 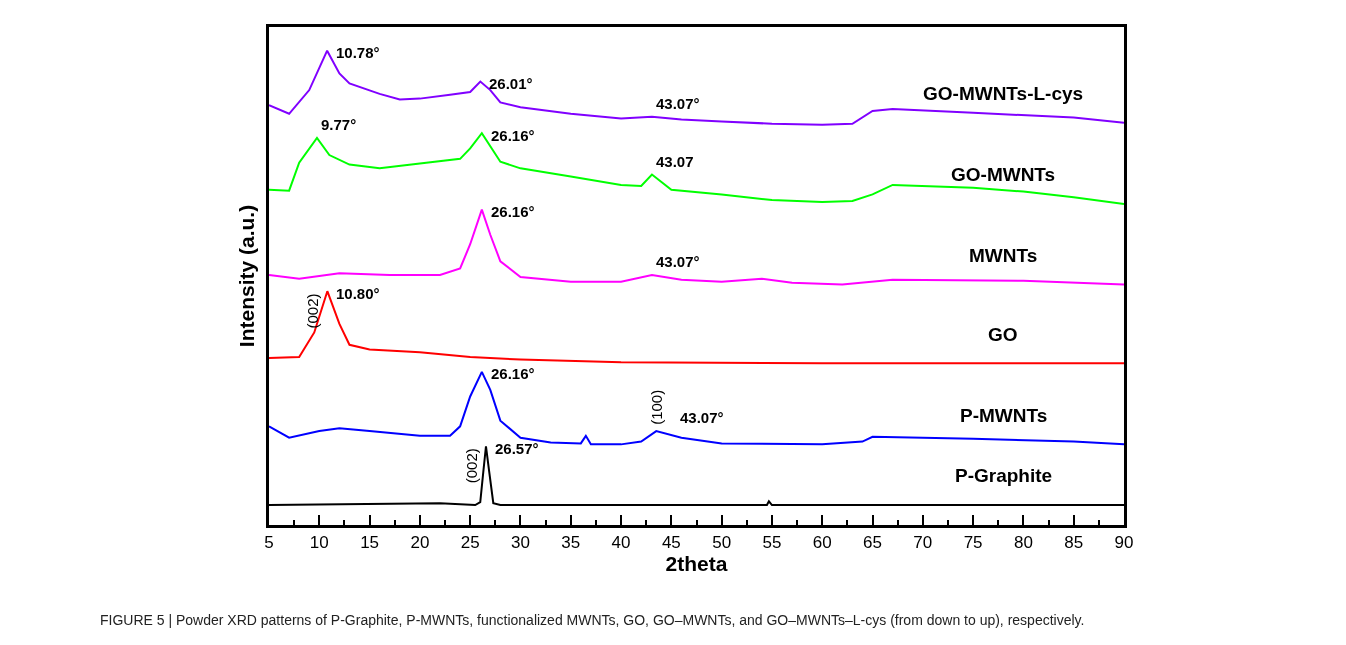 I want to click on x-tick-label: 5, so click(x=269, y=543).